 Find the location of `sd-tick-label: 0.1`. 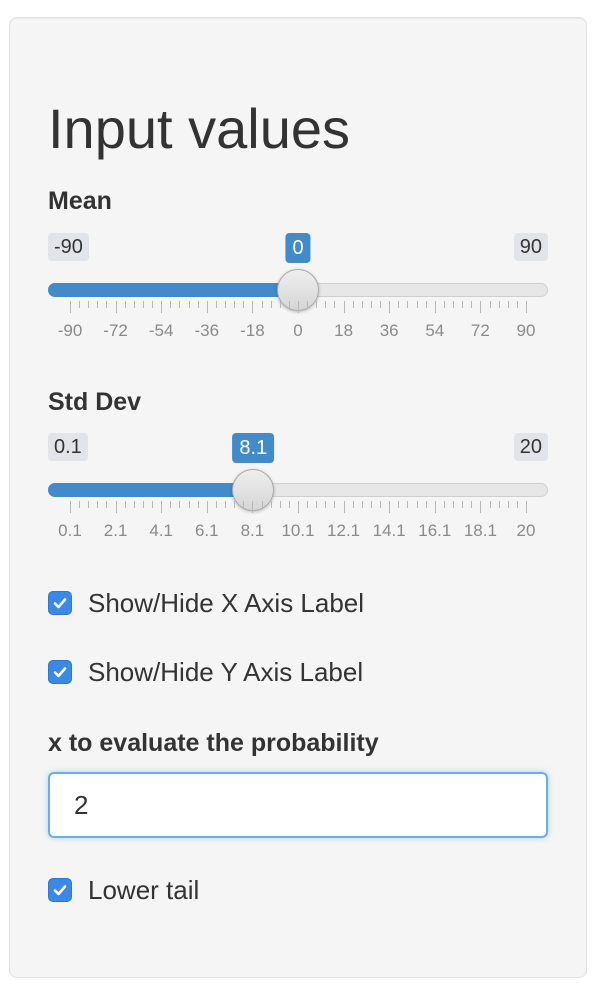

sd-tick-label: 0.1 is located at coordinates (70, 530).